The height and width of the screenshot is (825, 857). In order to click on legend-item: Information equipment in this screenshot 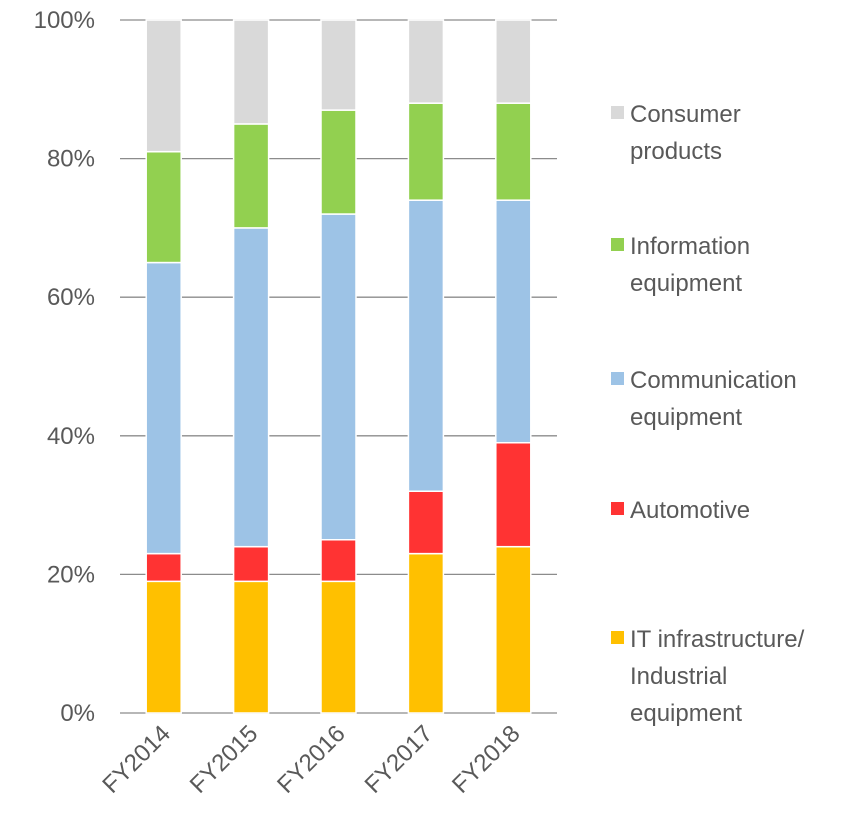, I will do `click(718, 265)`.